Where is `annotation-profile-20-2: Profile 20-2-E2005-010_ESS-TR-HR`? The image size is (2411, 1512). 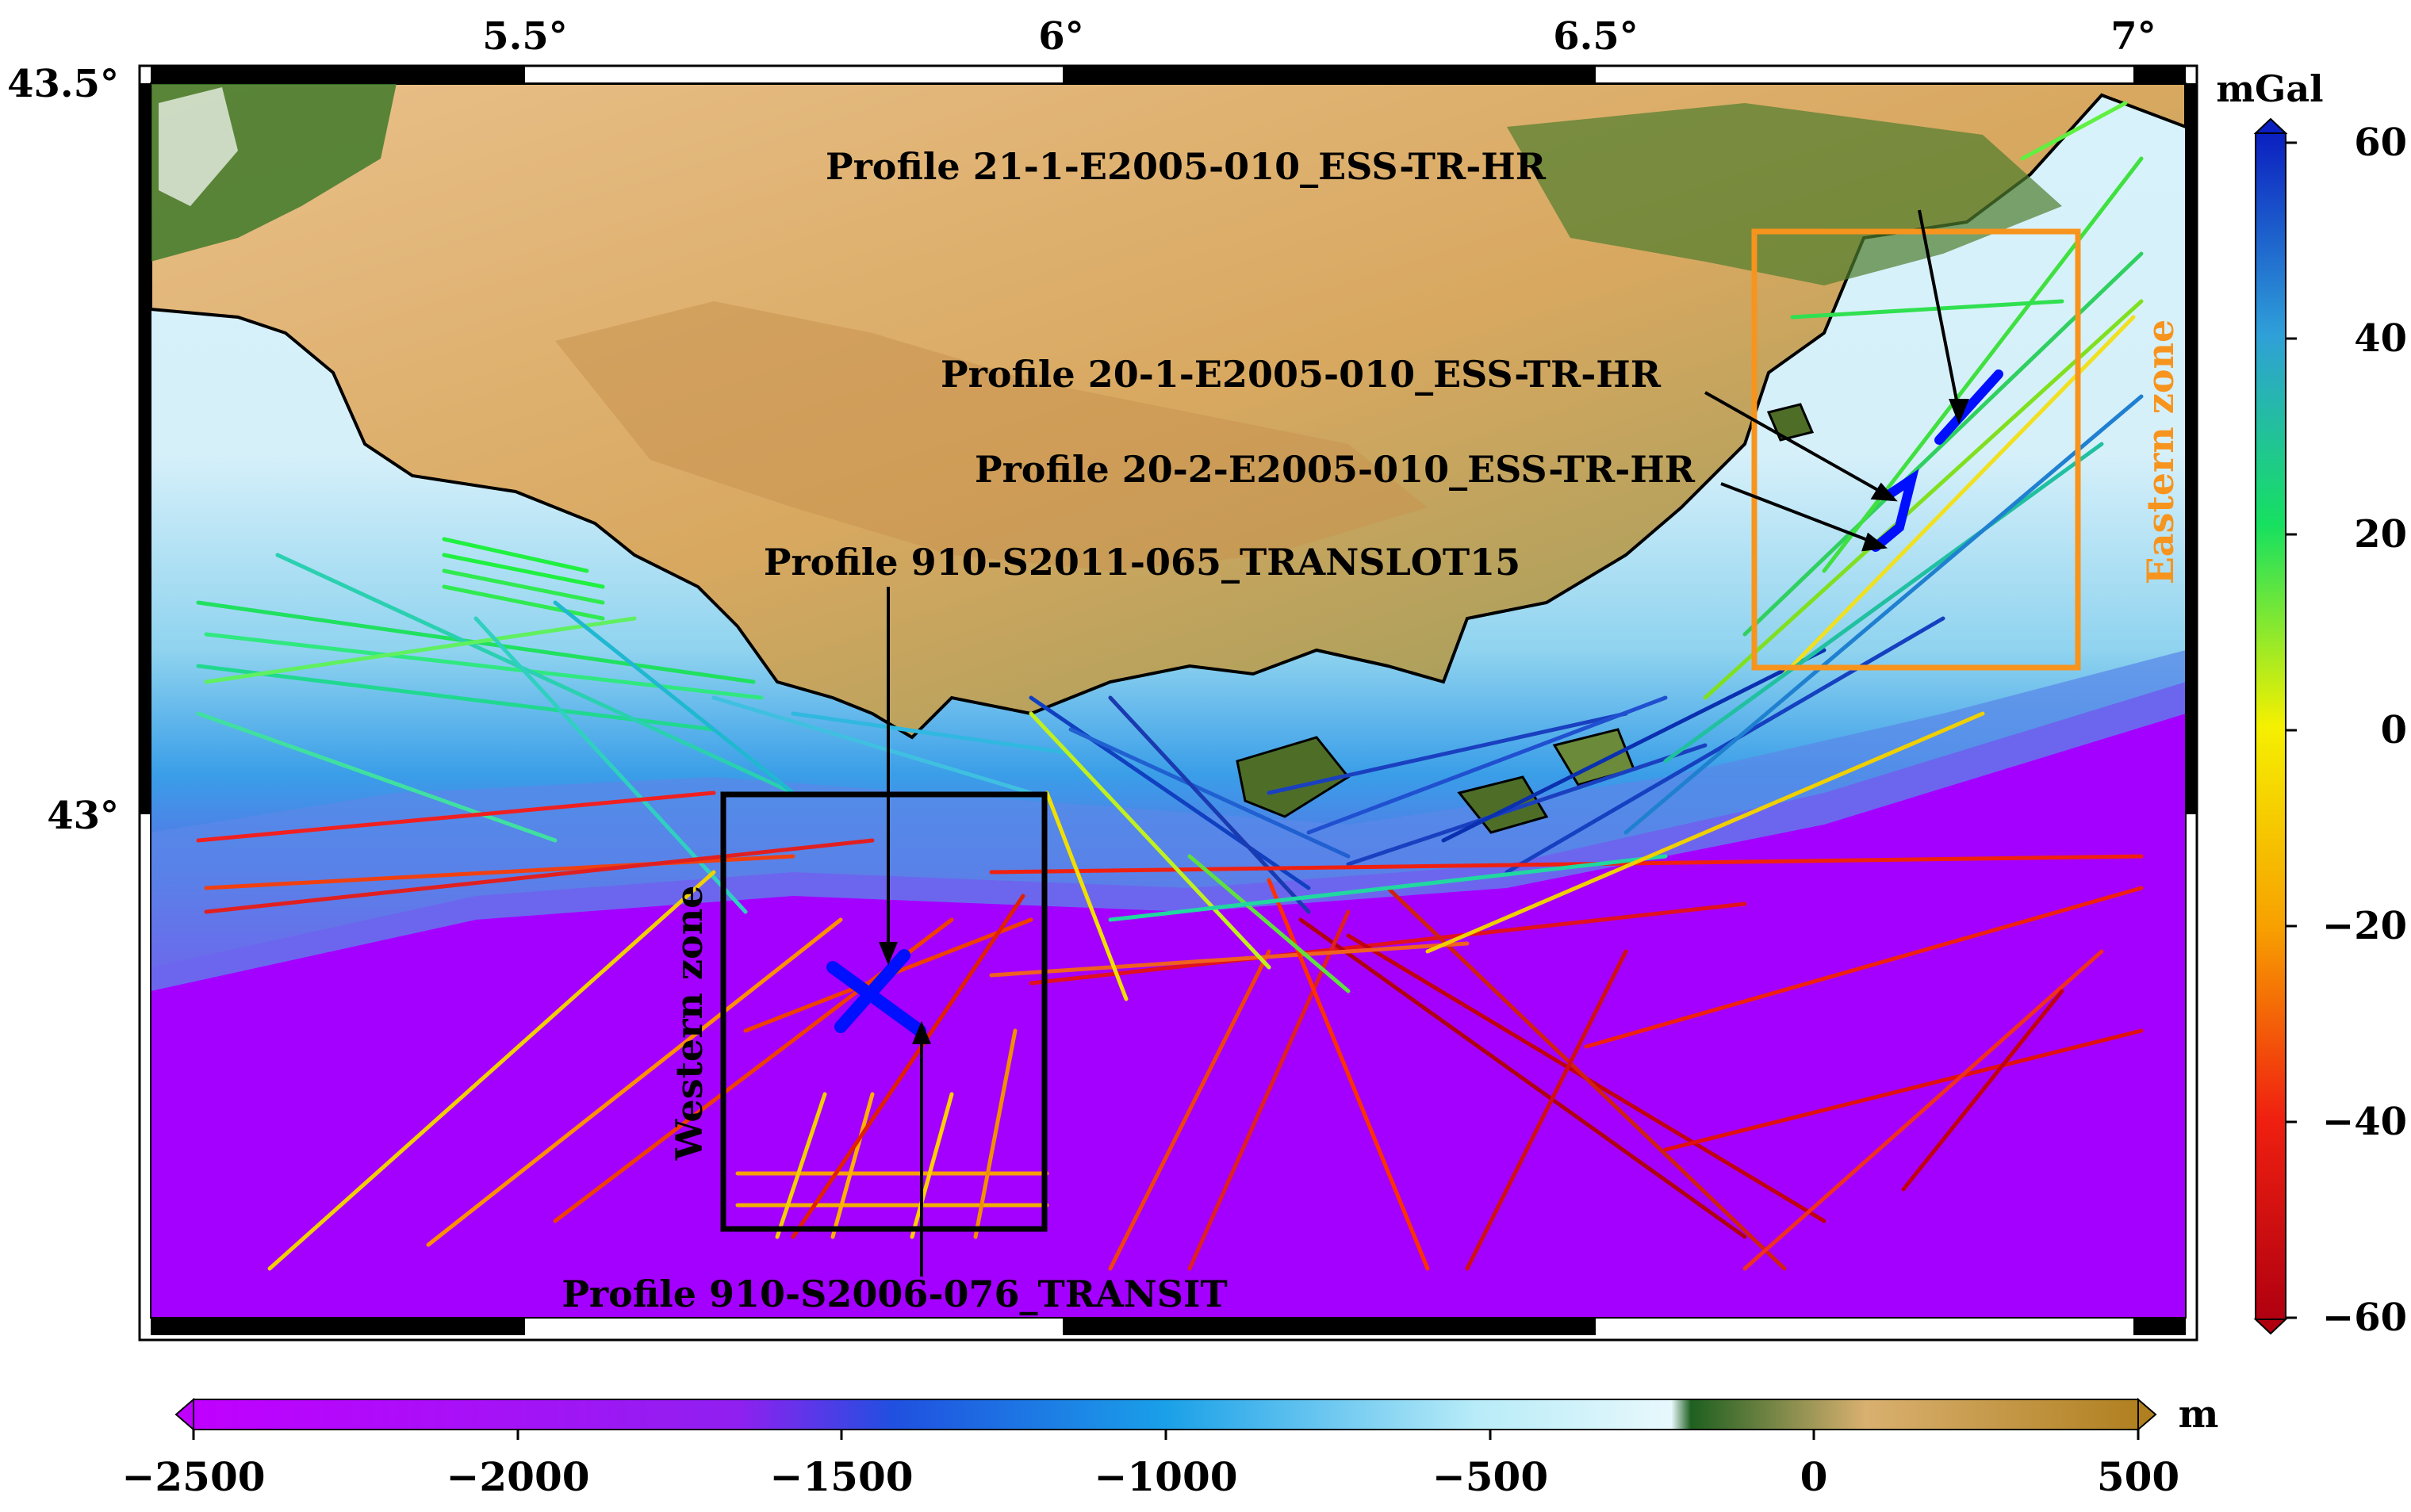 annotation-profile-20-2: Profile 20-2-E2005-010_ESS-TR-HR is located at coordinates (1335, 470).